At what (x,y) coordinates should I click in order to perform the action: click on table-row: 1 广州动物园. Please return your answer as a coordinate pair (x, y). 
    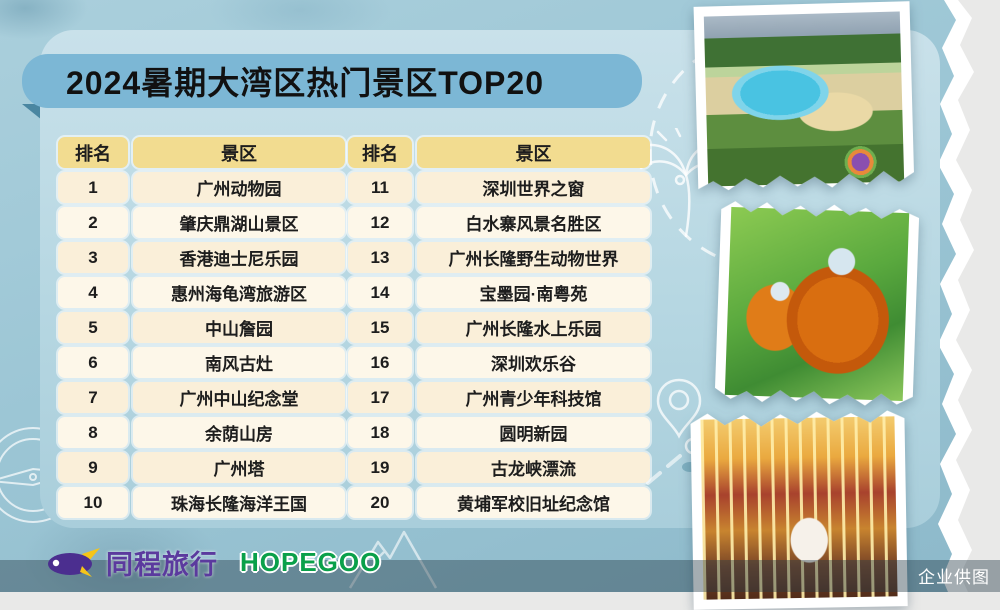
    Looking at the image, I should click on (201, 187).